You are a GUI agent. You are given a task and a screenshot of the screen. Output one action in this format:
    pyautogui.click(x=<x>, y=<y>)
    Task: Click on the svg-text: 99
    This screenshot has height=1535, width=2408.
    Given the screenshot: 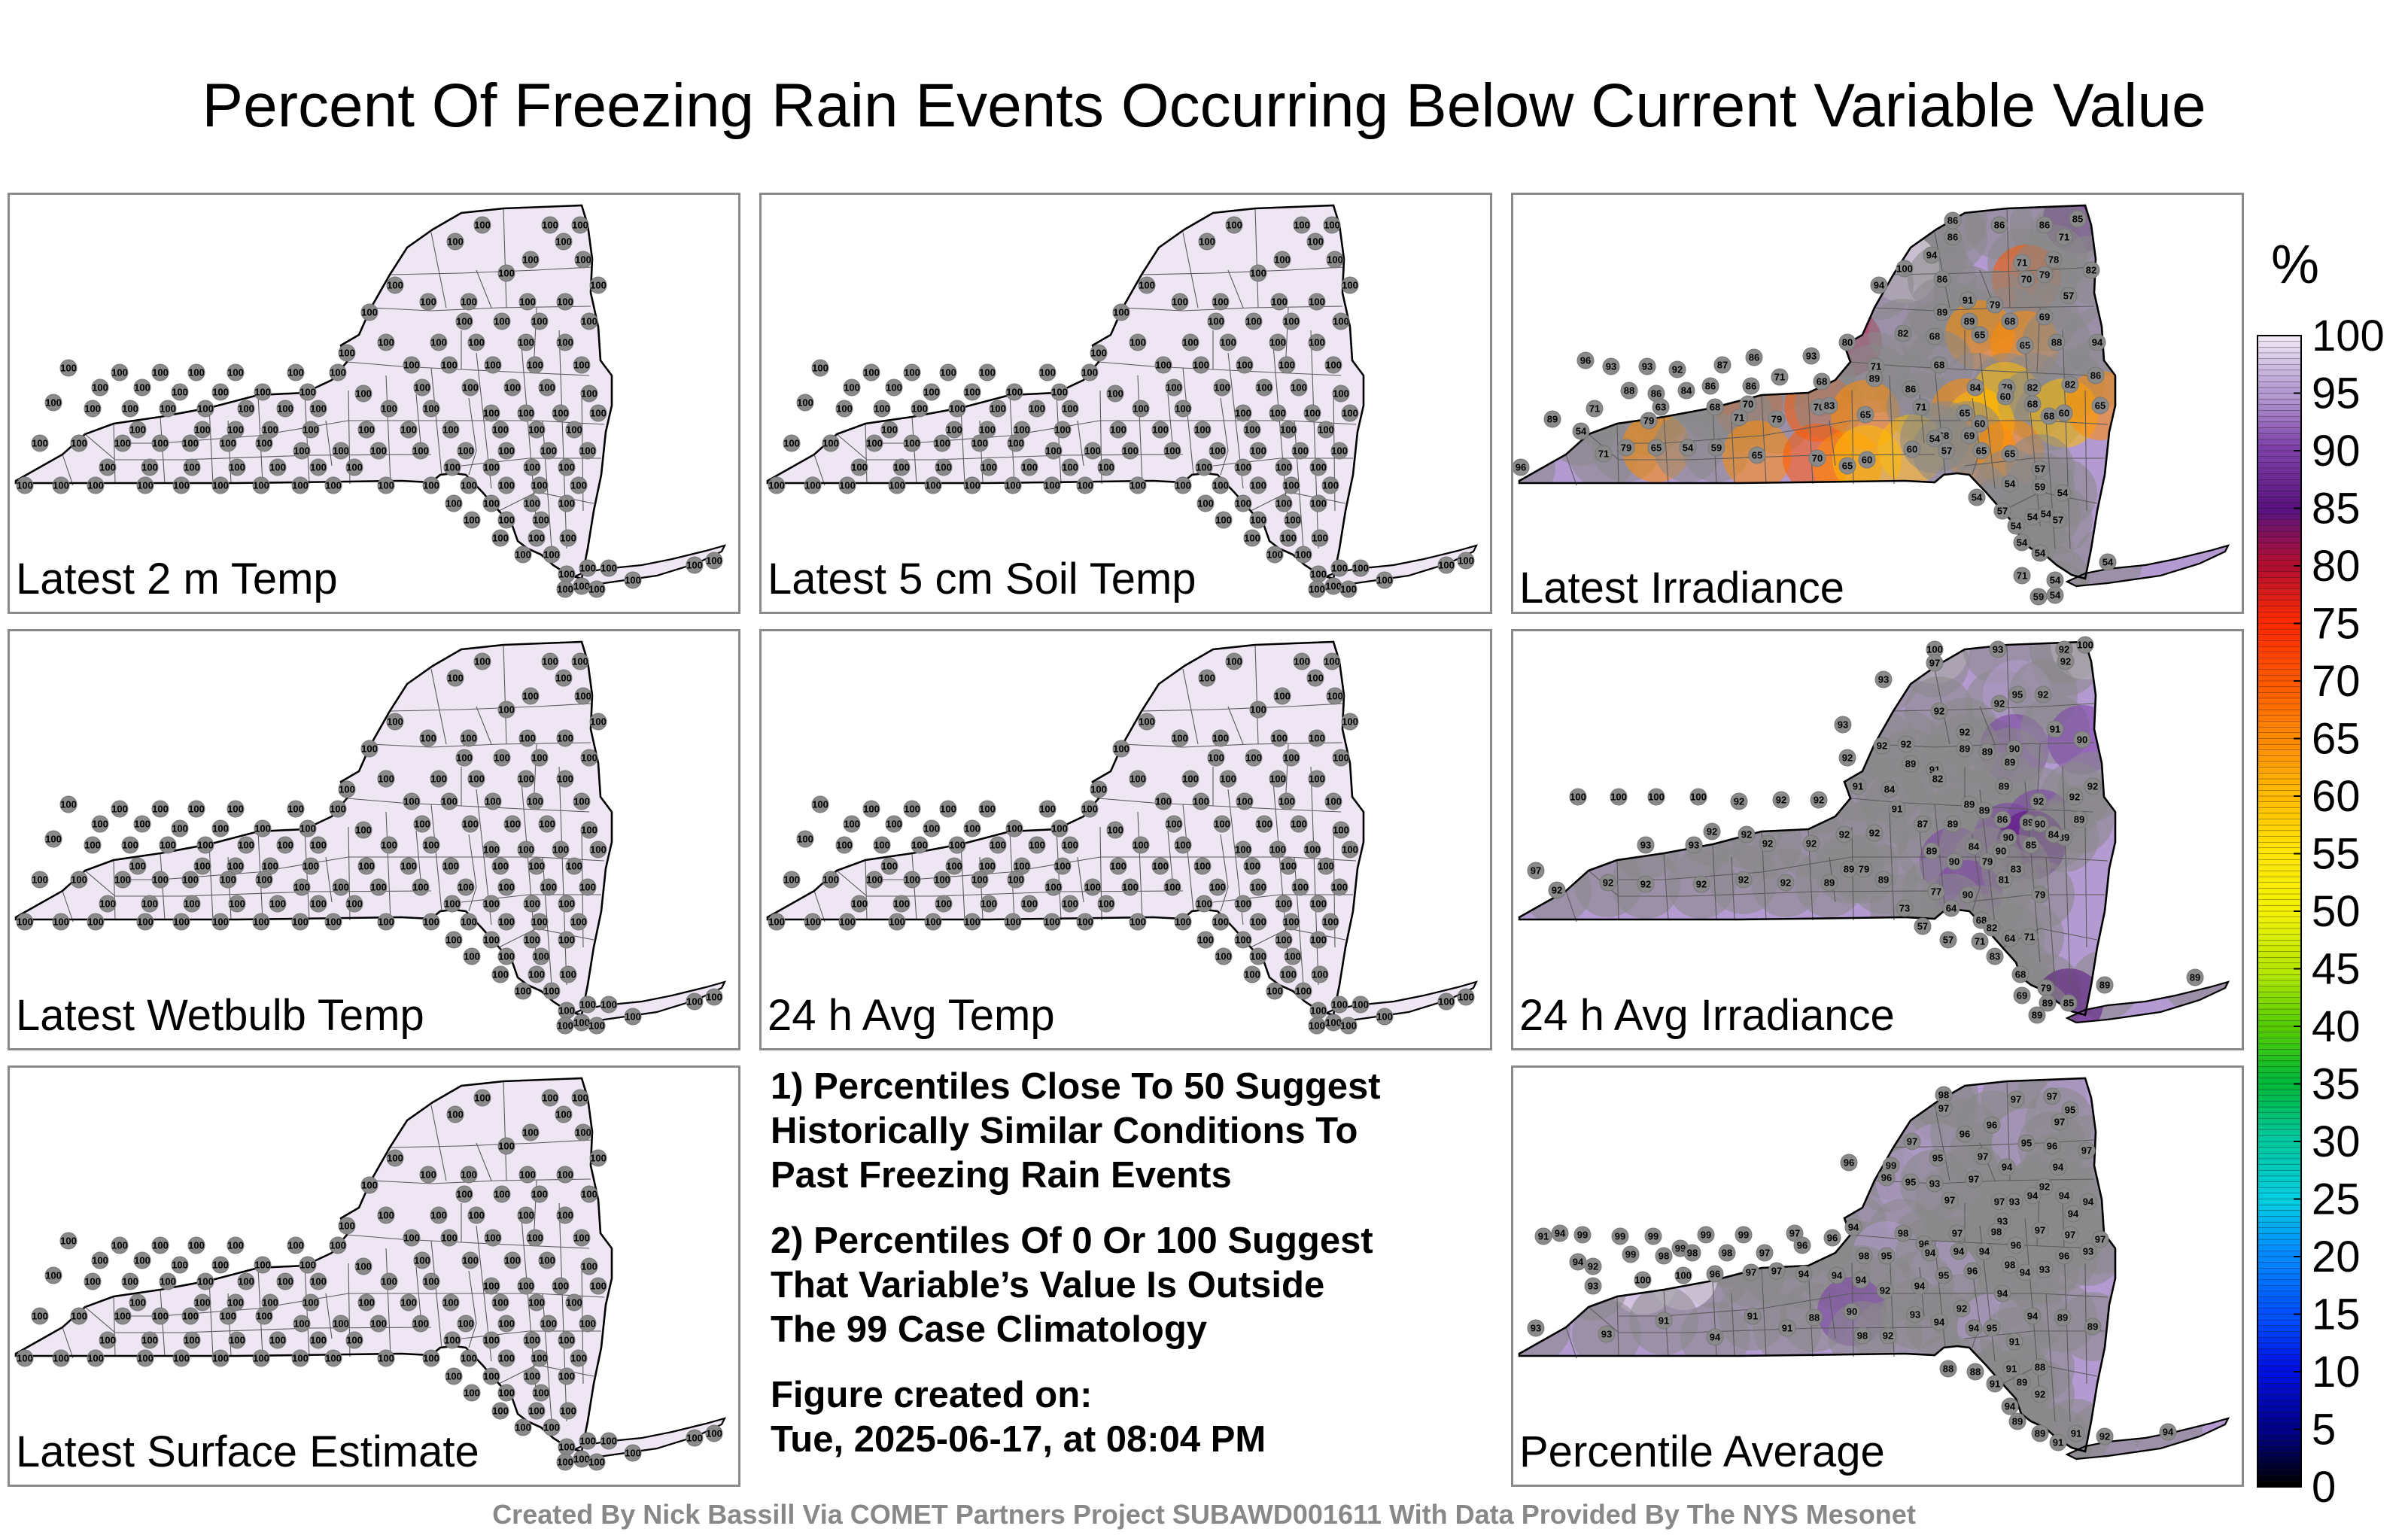 What is the action you would take?
    pyautogui.click(x=1653, y=1236)
    